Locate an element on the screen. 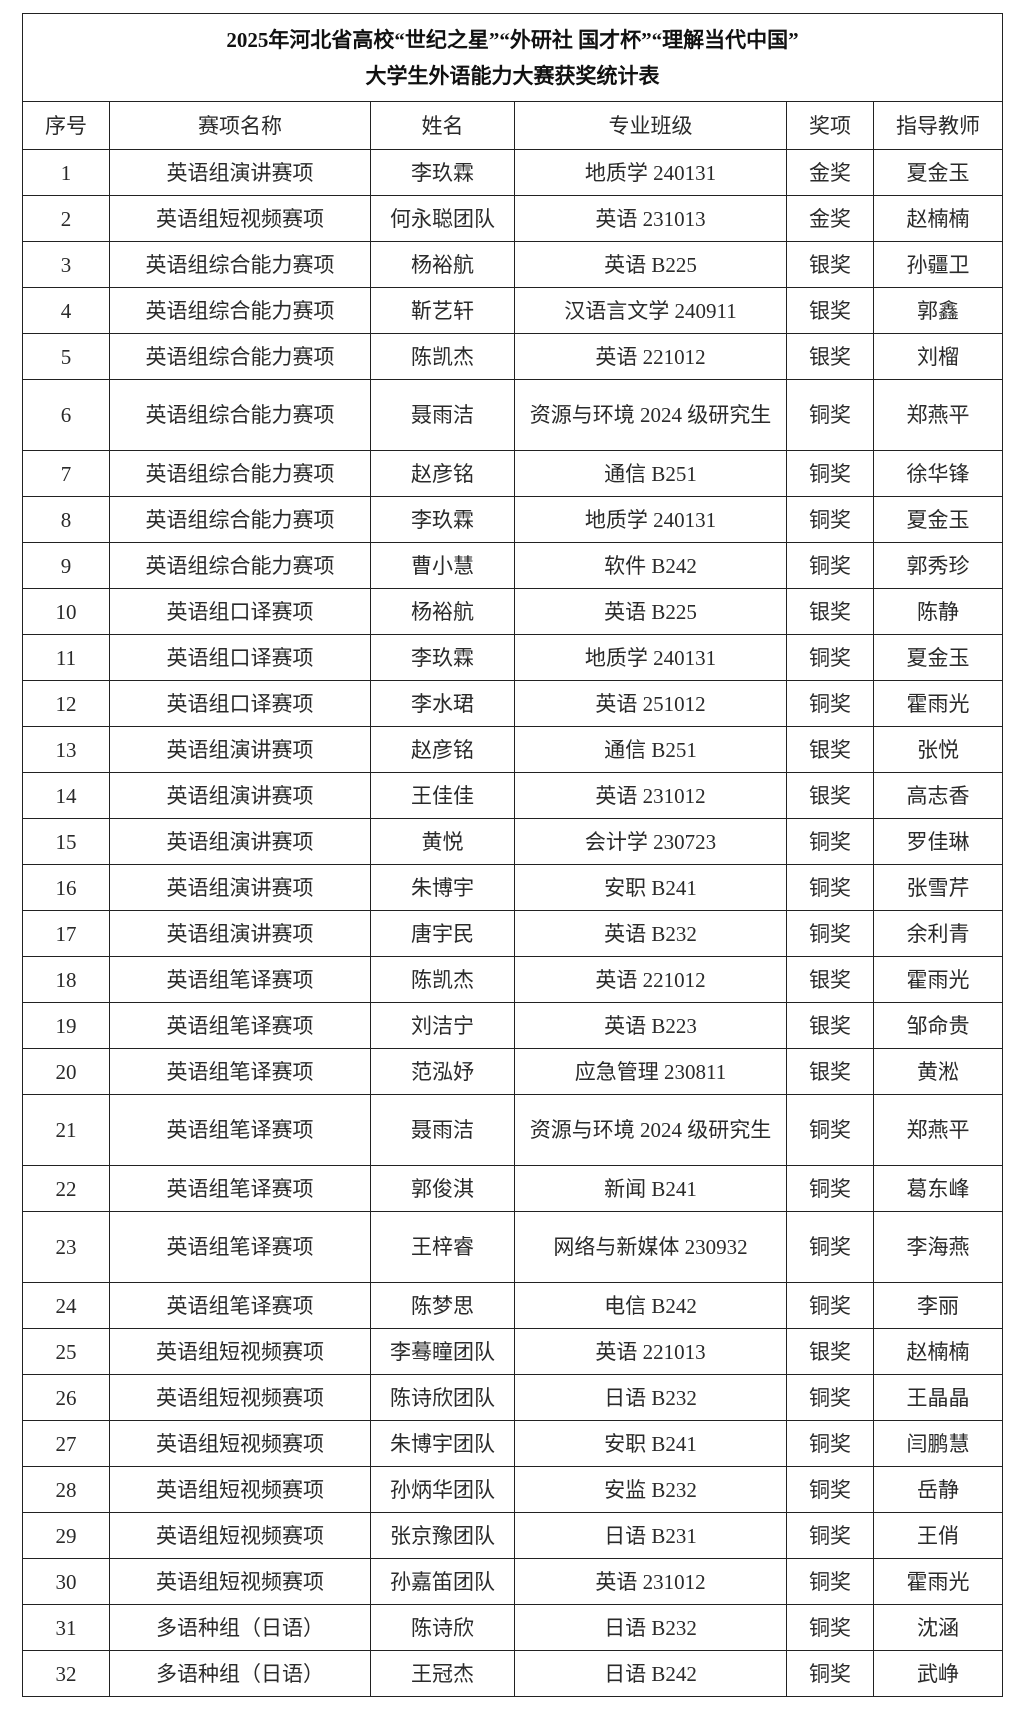 The height and width of the screenshot is (1735, 1024). table-row: 14 英语组演讲赛项 王佳佳 英语 231012 银奖 高志香 is located at coordinates (512, 795).